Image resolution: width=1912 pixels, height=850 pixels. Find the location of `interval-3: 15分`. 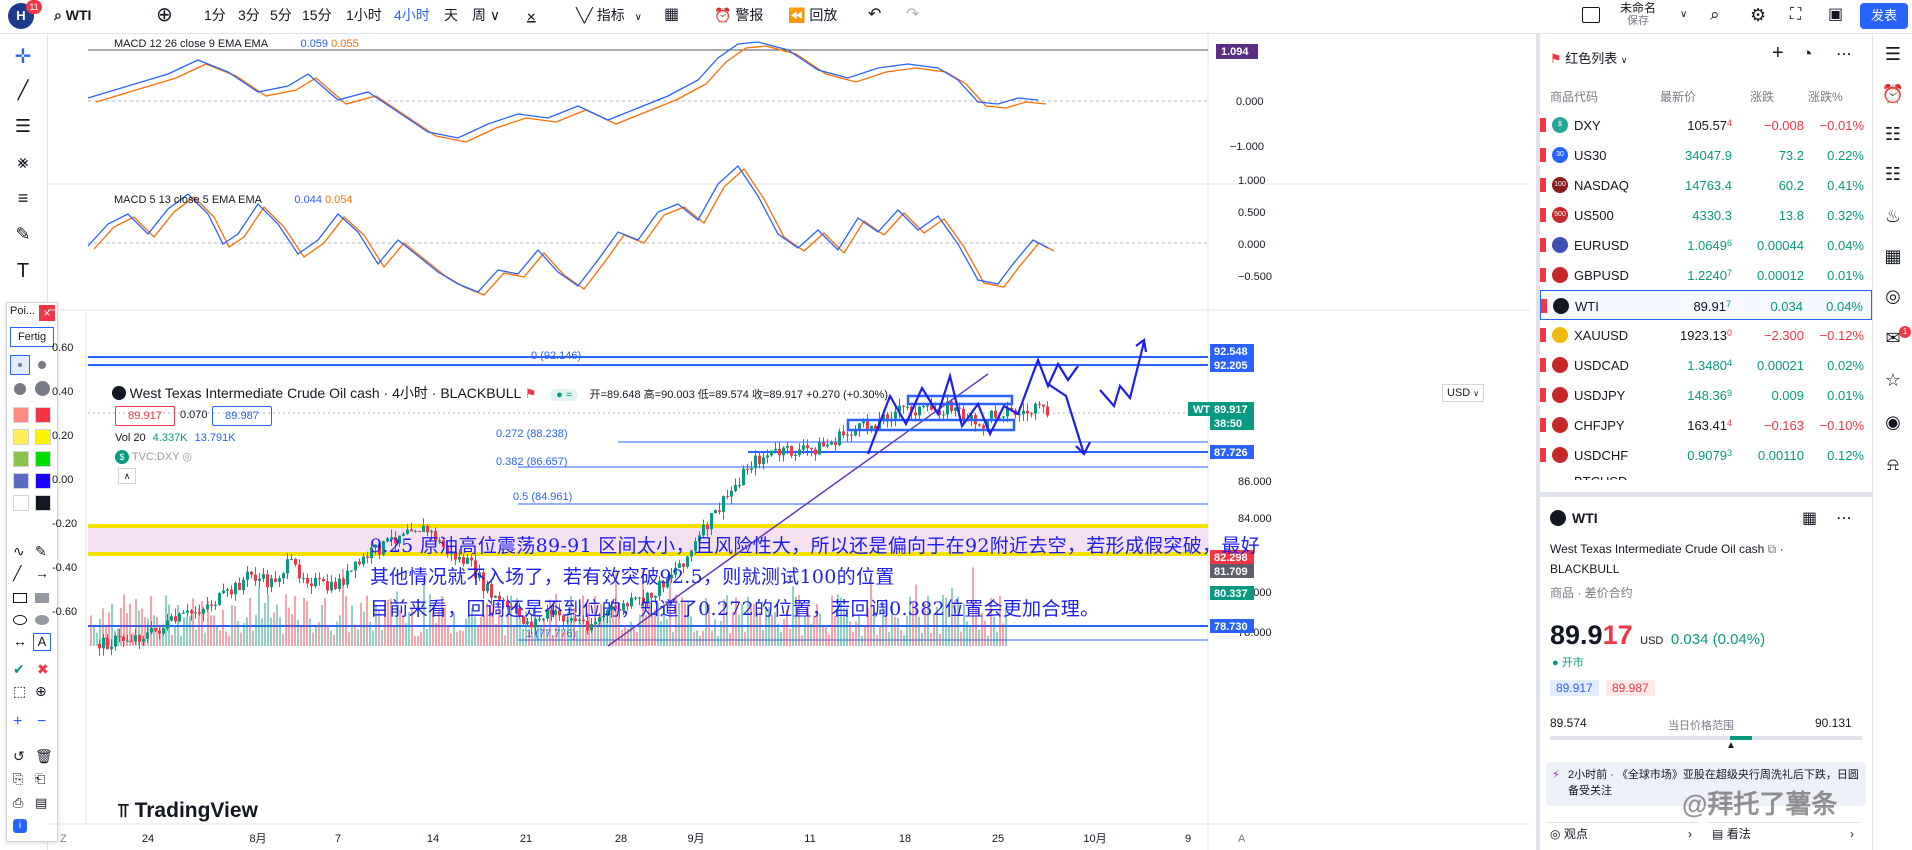

interval-3: 15分 is located at coordinates (317, 15).